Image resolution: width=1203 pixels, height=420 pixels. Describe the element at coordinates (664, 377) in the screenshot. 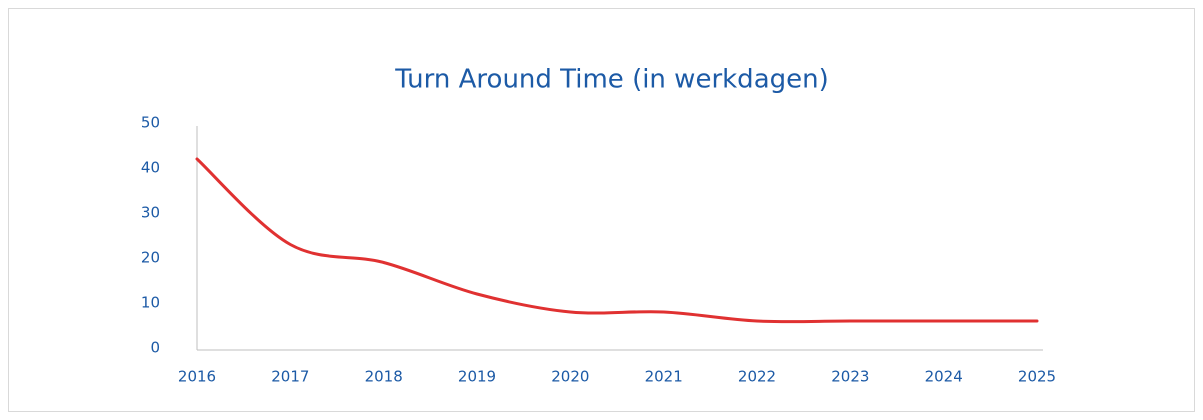

I see `x-tick-label: 2021` at that location.